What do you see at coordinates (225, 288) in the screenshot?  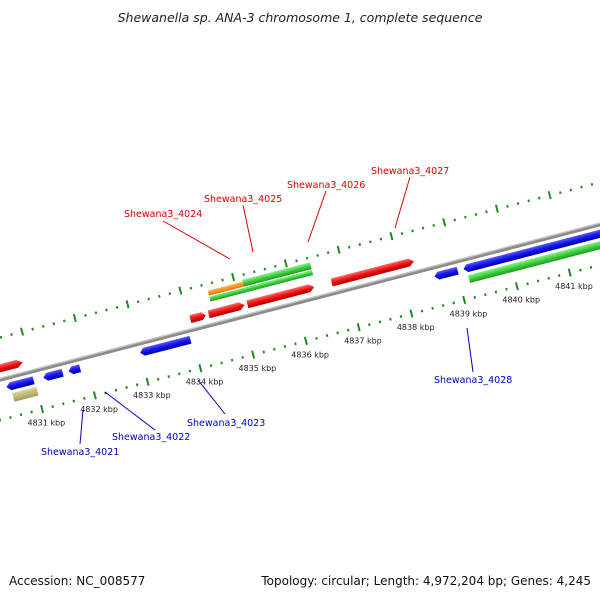 I see `gene-segment-orange` at bounding box center [225, 288].